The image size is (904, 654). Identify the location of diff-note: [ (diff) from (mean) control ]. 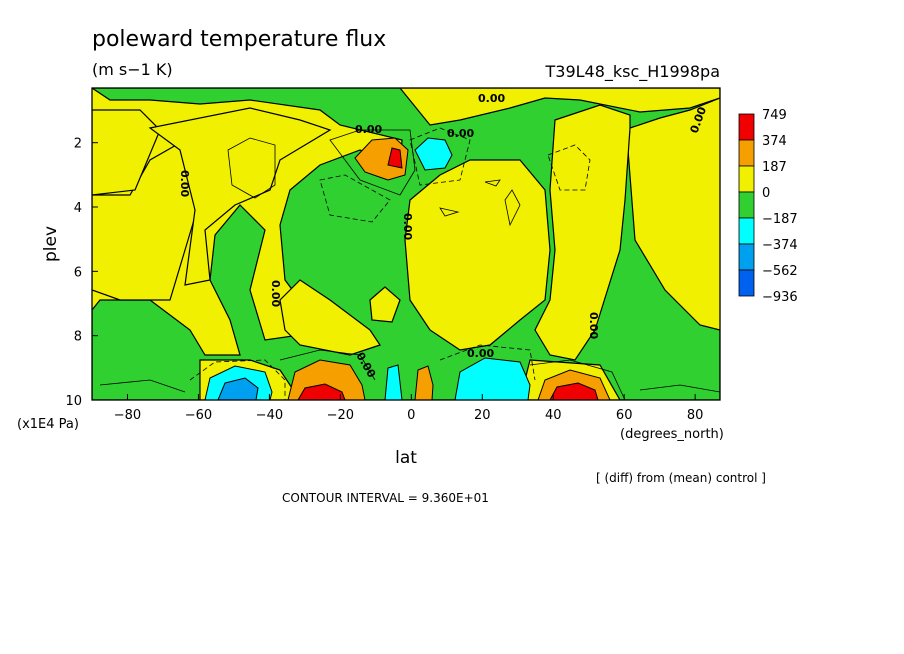
(681, 478).